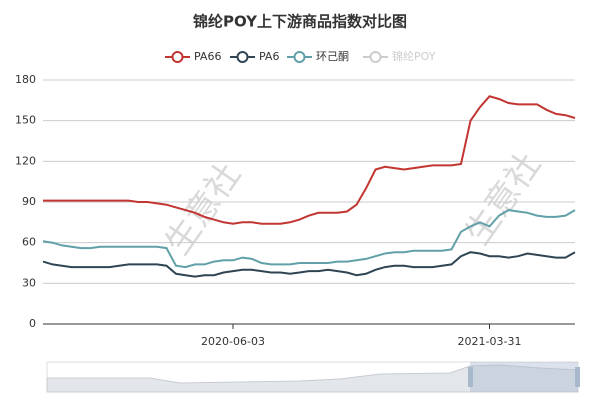 Image resolution: width=600 pixels, height=400 pixels. Describe the element at coordinates (29, 201) in the screenshot. I see `y-tick-label: 90` at that location.